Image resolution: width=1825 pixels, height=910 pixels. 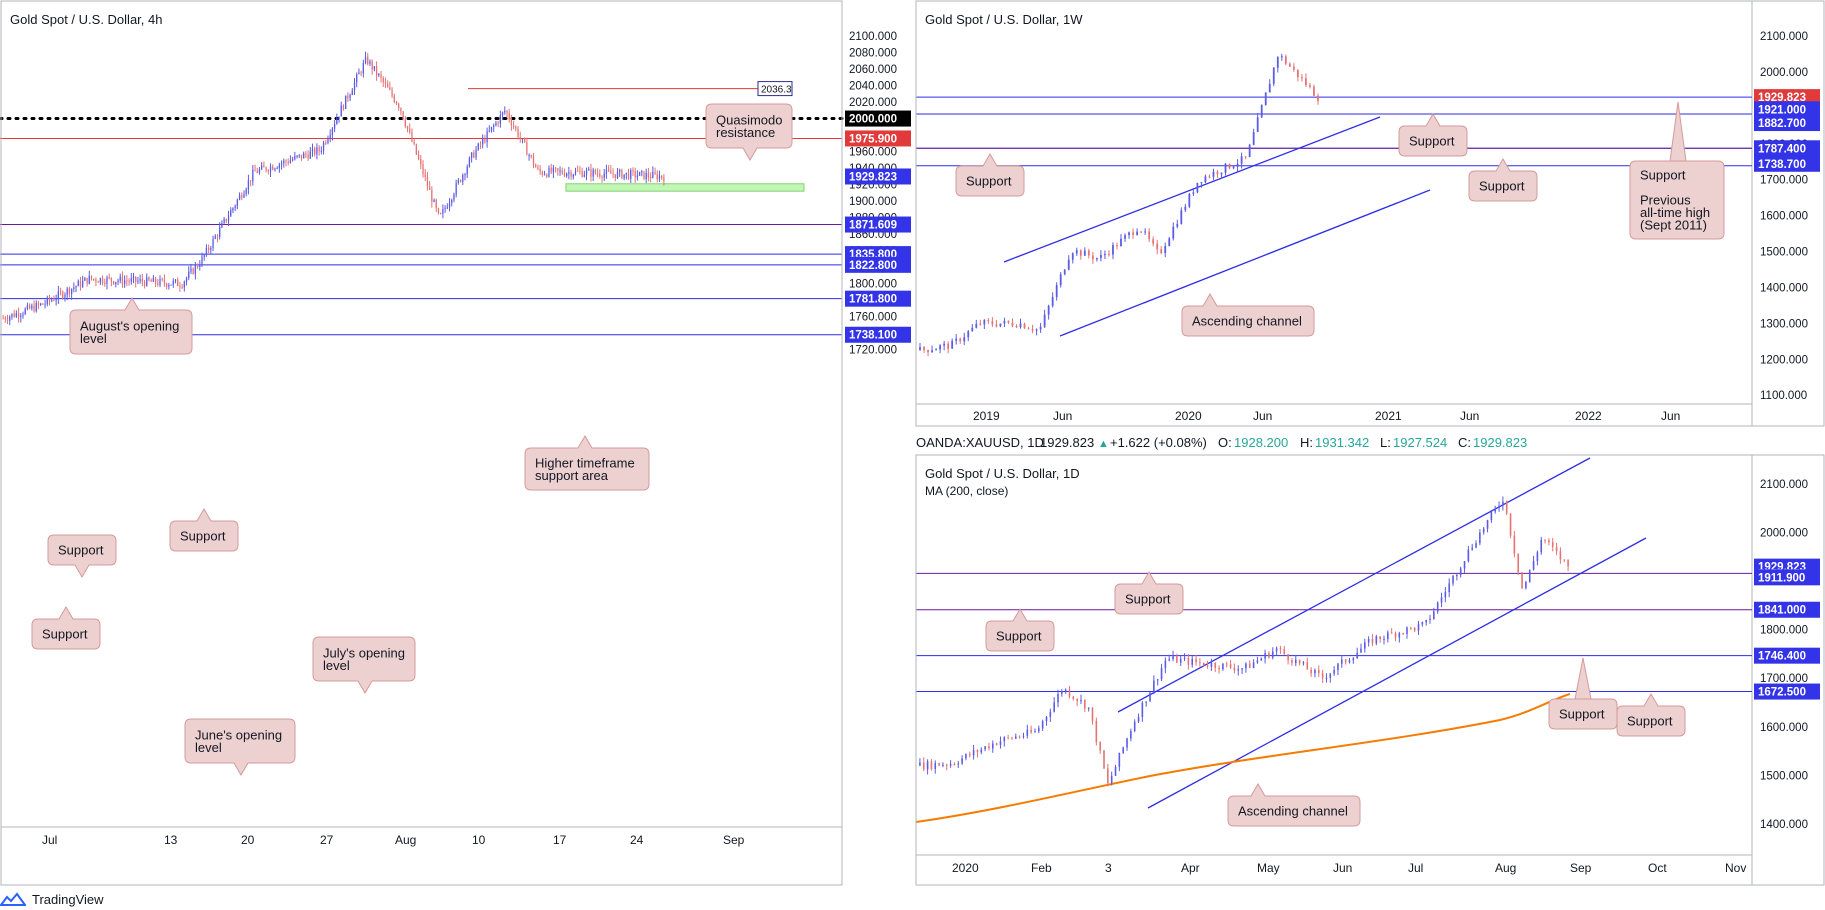 What do you see at coordinates (52, 899) in the screenshot?
I see `tradingview-logo: TradingView` at bounding box center [52, 899].